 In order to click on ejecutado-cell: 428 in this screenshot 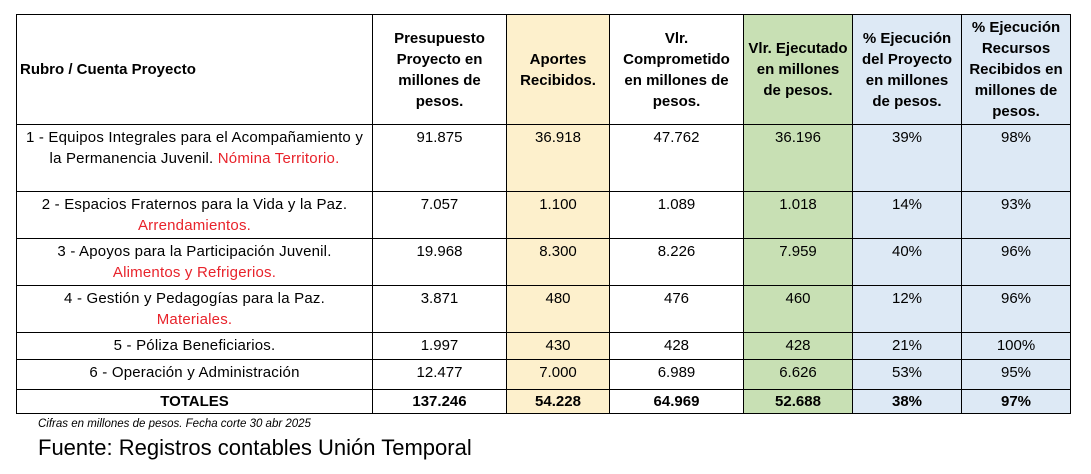, I will do `click(798, 346)`.